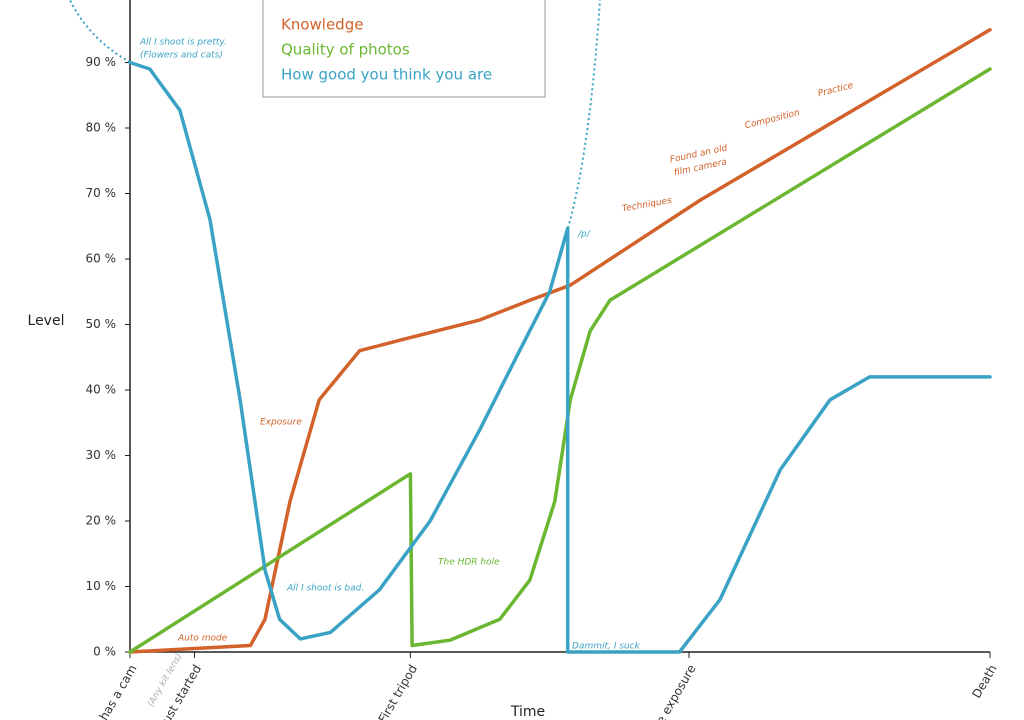 Image resolution: width=1024 pixels, height=720 pixels. What do you see at coordinates (647, 205) in the screenshot?
I see `annotation: Techniques` at bounding box center [647, 205].